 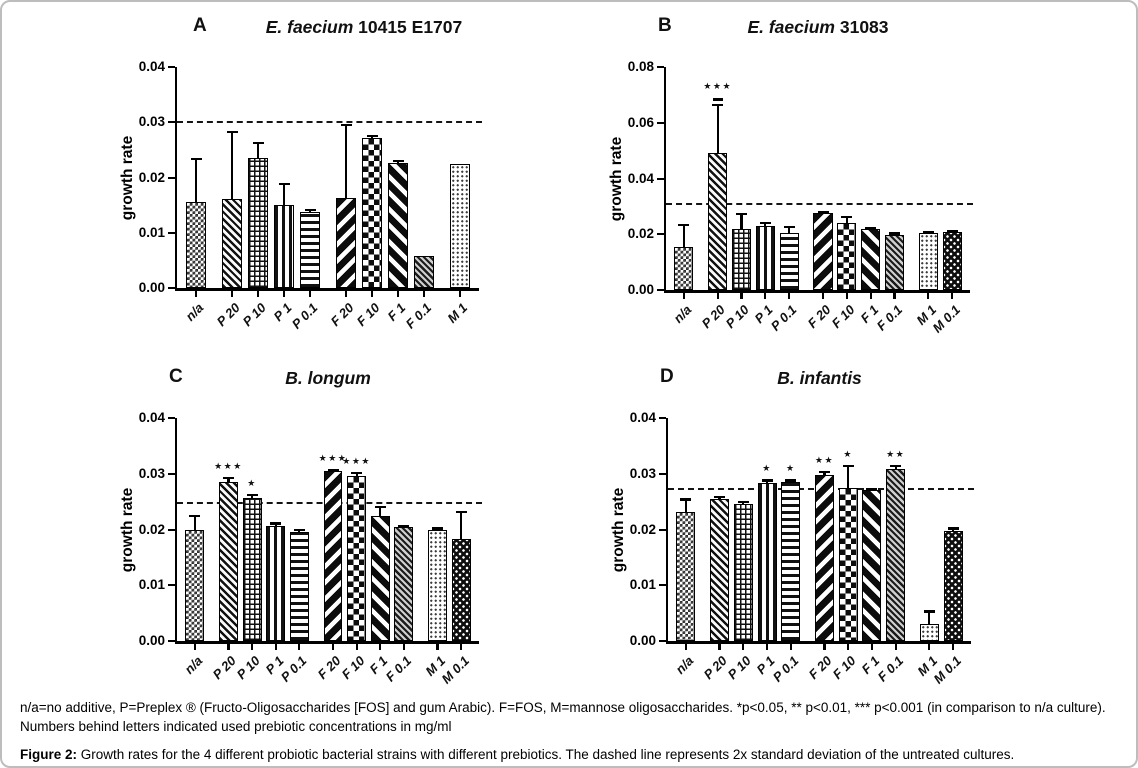 I want to click on panel-letter-b: B, so click(x=665, y=25).